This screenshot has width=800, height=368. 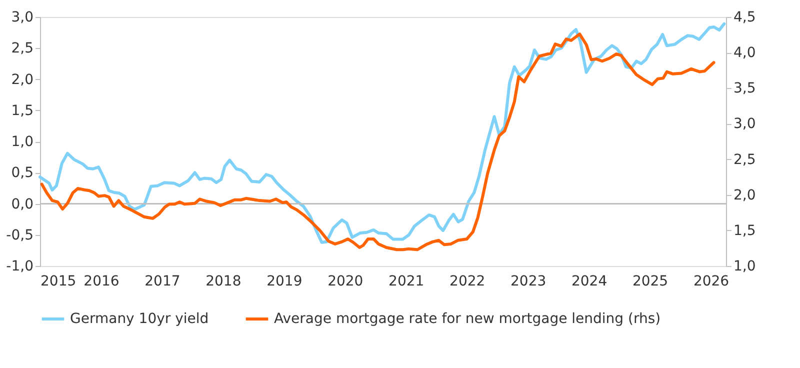 I want to click on y-tick-label: 2,5, so click(x=22, y=48).